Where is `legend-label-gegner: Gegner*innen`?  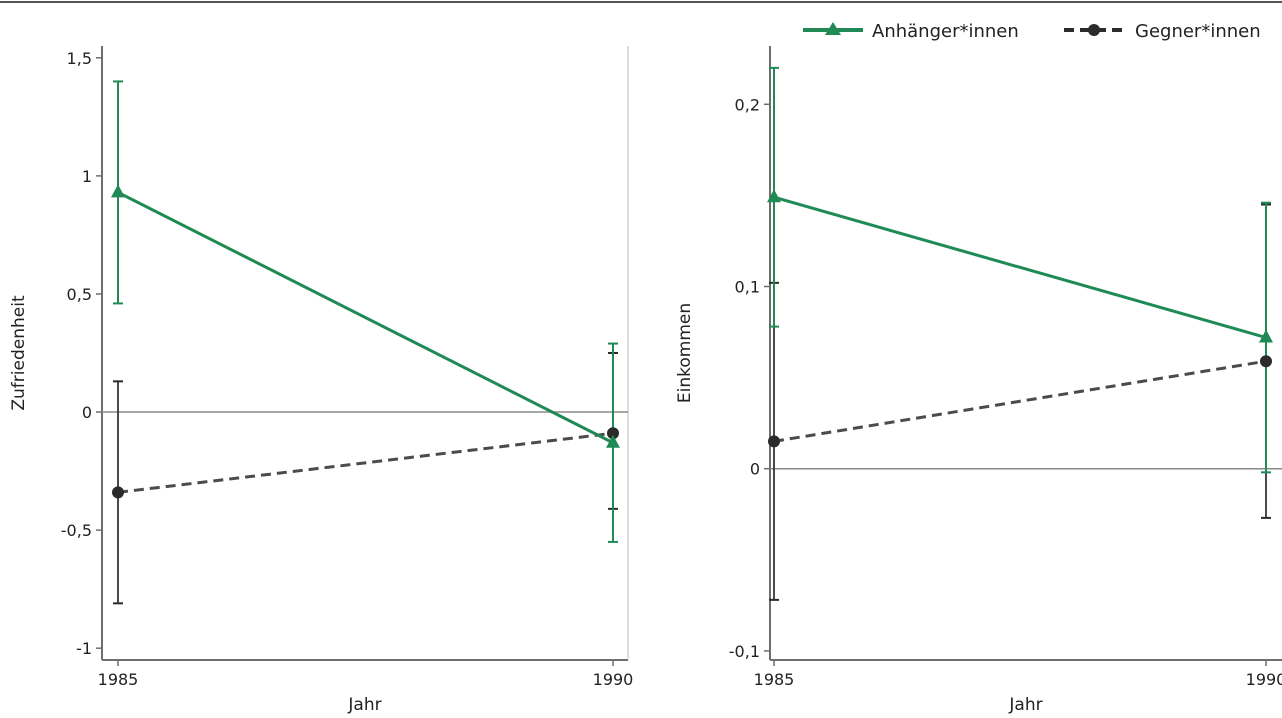 legend-label-gegner: Gegner*innen is located at coordinates (1198, 31).